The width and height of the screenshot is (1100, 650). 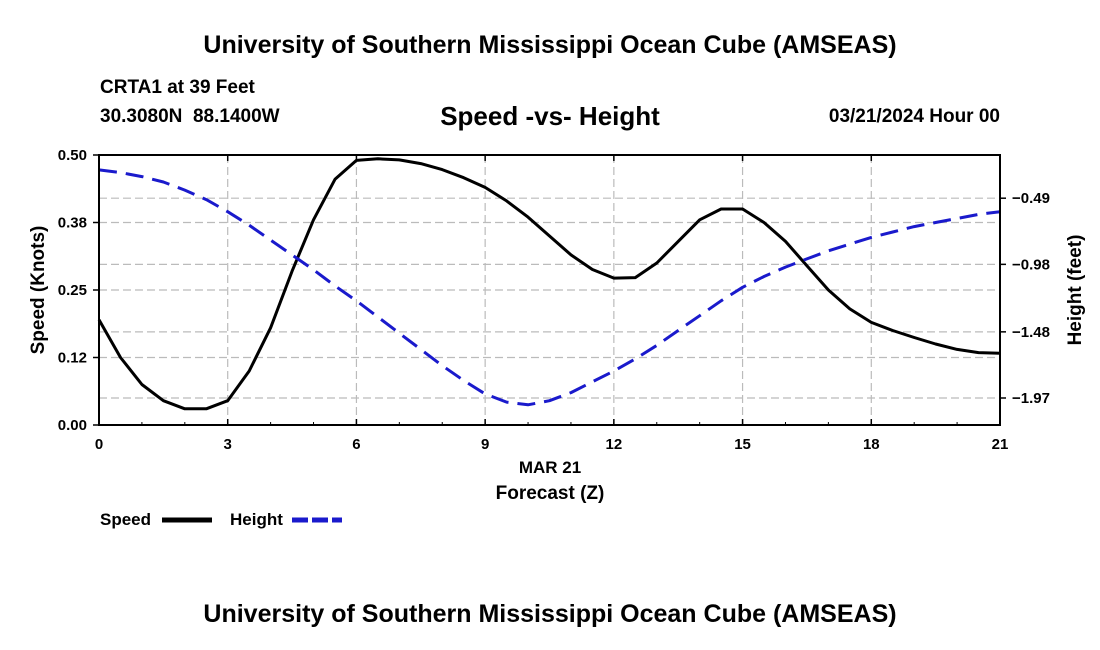 I want to click on y-tick-label: 0.25, so click(x=72, y=290).